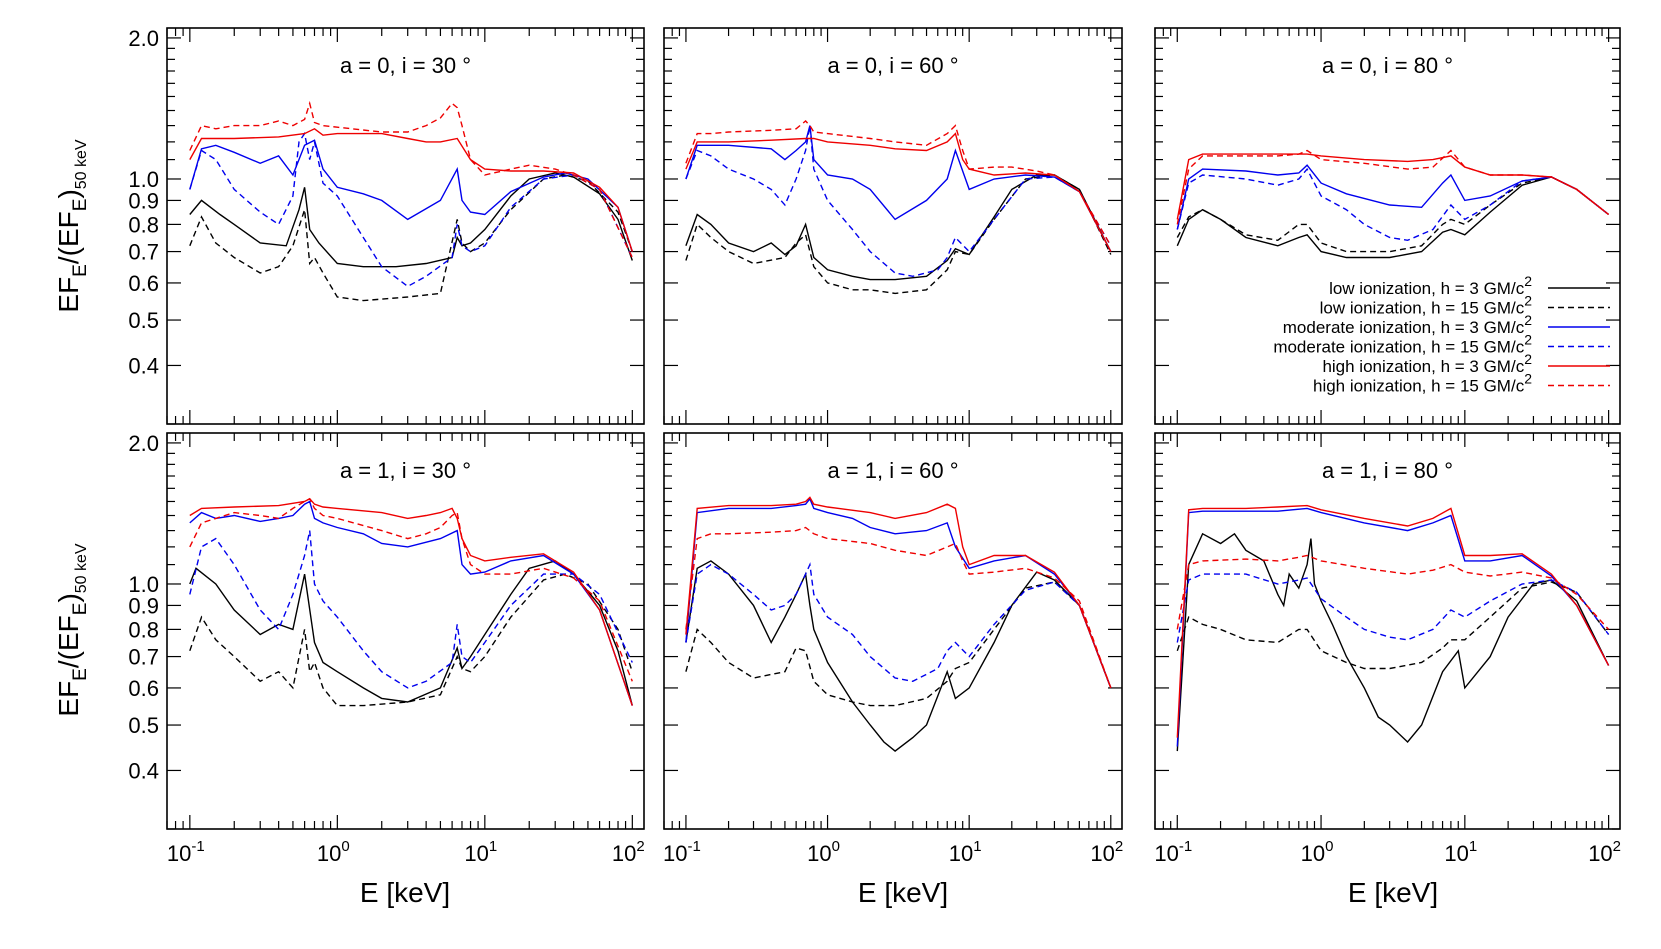  I want to click on panel-title: a = 0, i = 80 °, so click(1387, 65).